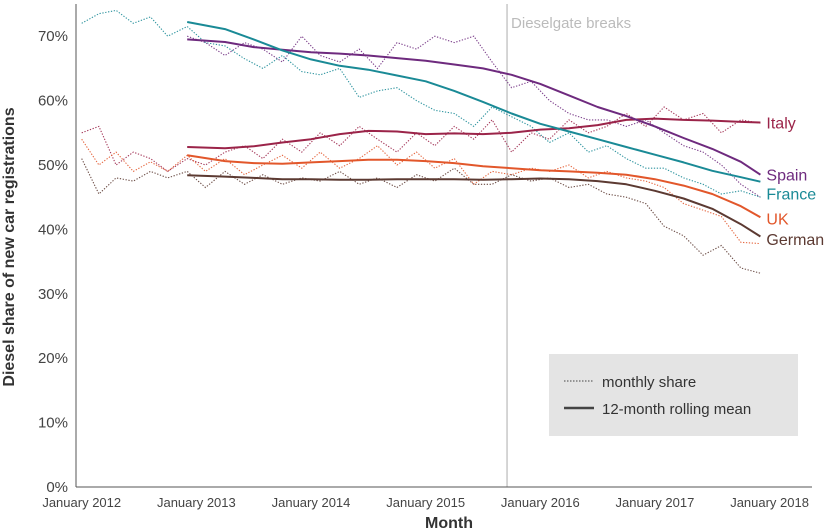 Image resolution: width=824 pixels, height=531 pixels. What do you see at coordinates (474, 206) in the screenshot?
I see `germany-rolling-mean-line` at bounding box center [474, 206].